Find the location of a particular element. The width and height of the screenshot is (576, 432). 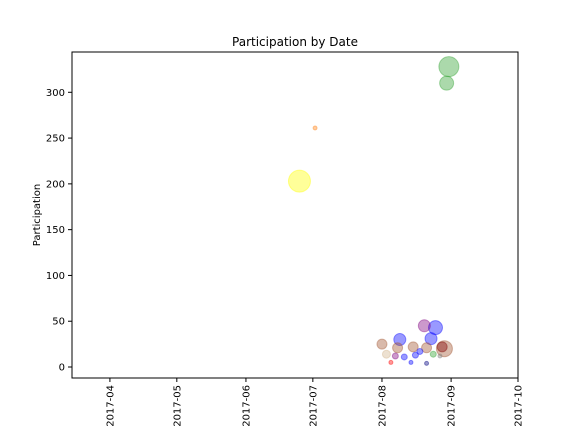

x-tick-label: 2017-10 is located at coordinates (519, 406).